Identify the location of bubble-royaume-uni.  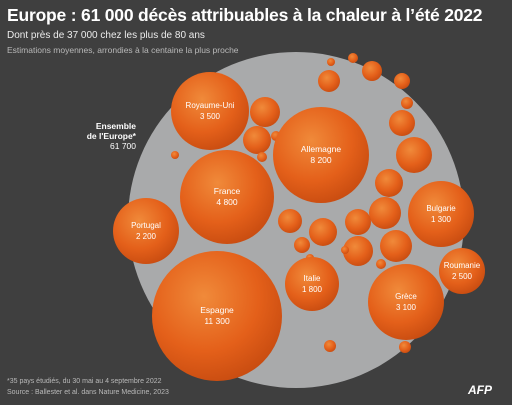
(210, 111).